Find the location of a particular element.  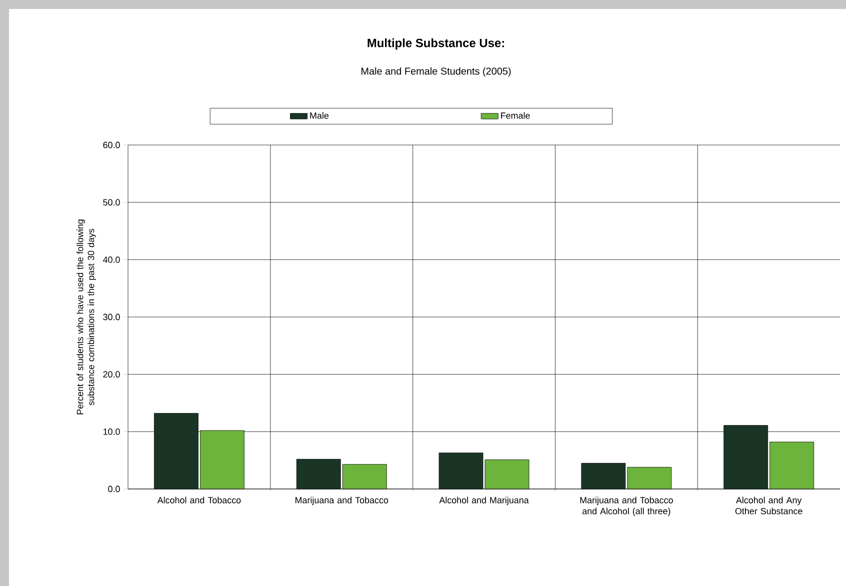

y-tick-label: 0.0 is located at coordinates (114, 489).